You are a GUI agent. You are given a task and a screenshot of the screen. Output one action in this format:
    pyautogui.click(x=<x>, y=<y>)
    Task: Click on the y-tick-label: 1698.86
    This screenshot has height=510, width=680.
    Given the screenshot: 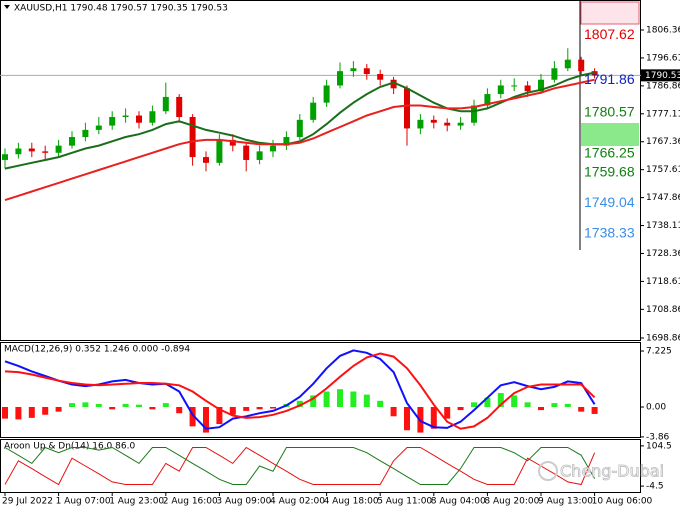 What is the action you would take?
    pyautogui.click(x=663, y=338)
    